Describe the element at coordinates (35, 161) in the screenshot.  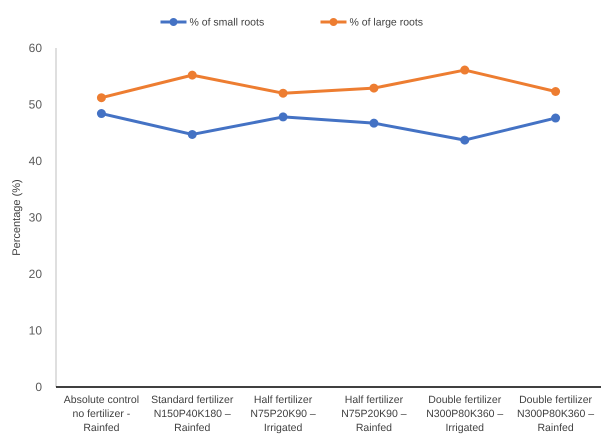
I see `y-tick-label: 40` at that location.